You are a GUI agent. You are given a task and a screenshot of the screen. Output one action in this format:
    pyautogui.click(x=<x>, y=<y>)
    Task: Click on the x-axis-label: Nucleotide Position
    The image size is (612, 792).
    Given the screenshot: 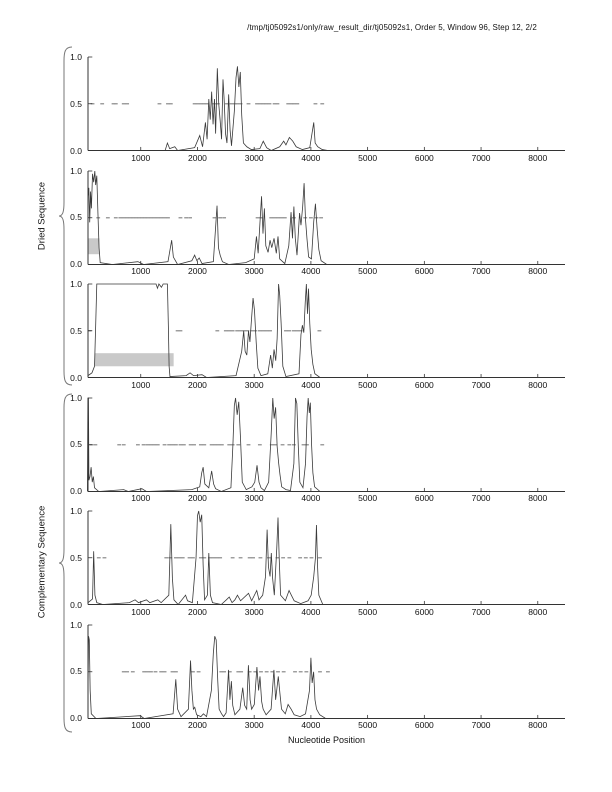 What is the action you would take?
    pyautogui.click(x=326, y=740)
    